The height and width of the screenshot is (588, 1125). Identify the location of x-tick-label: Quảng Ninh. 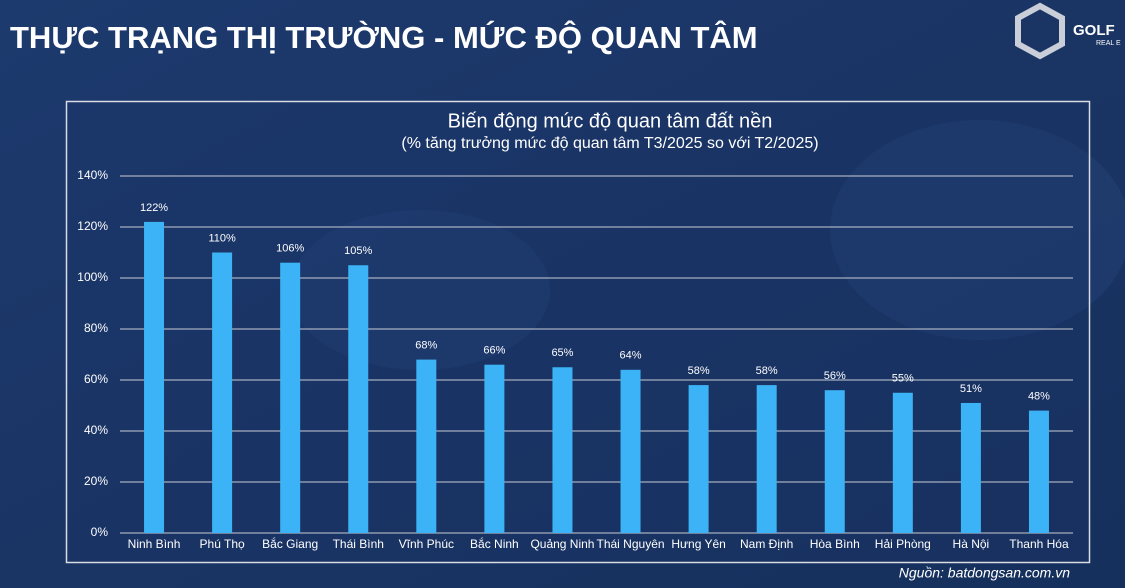
(562, 544).